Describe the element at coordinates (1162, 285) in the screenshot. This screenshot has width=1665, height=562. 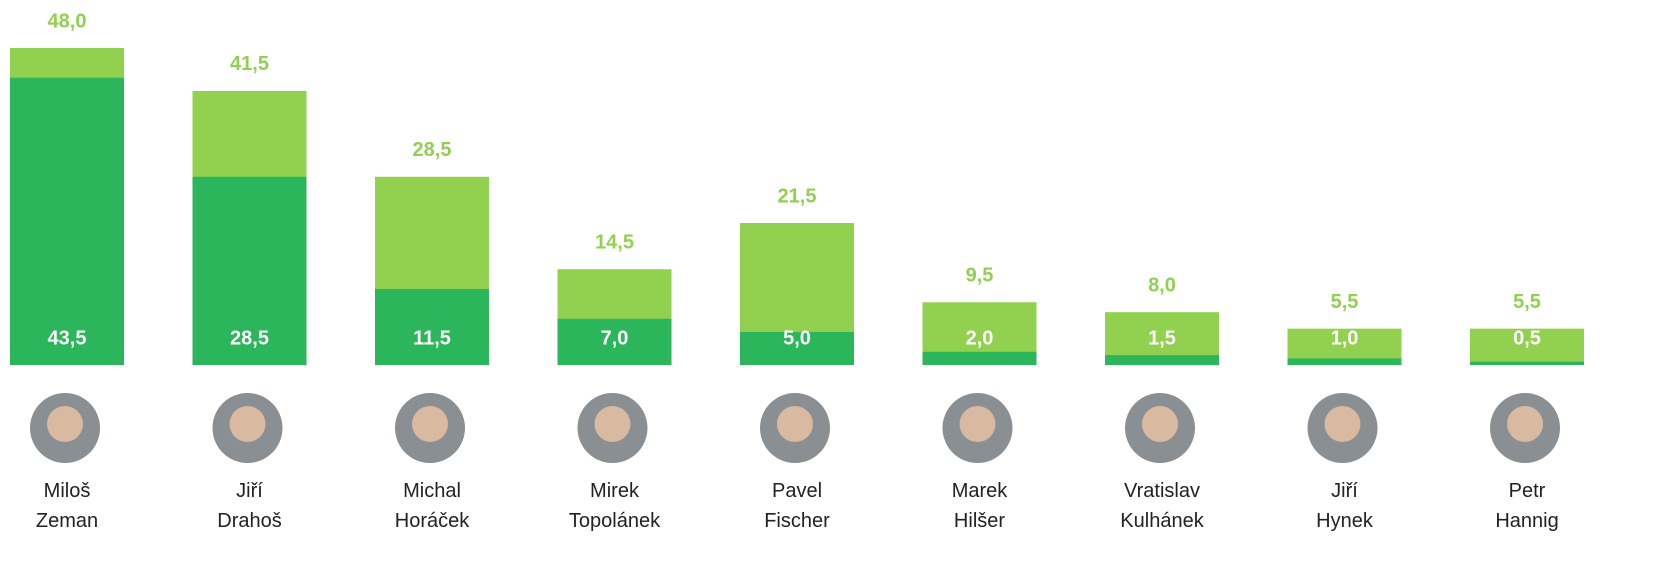
I see `total-label: 8,0` at that location.